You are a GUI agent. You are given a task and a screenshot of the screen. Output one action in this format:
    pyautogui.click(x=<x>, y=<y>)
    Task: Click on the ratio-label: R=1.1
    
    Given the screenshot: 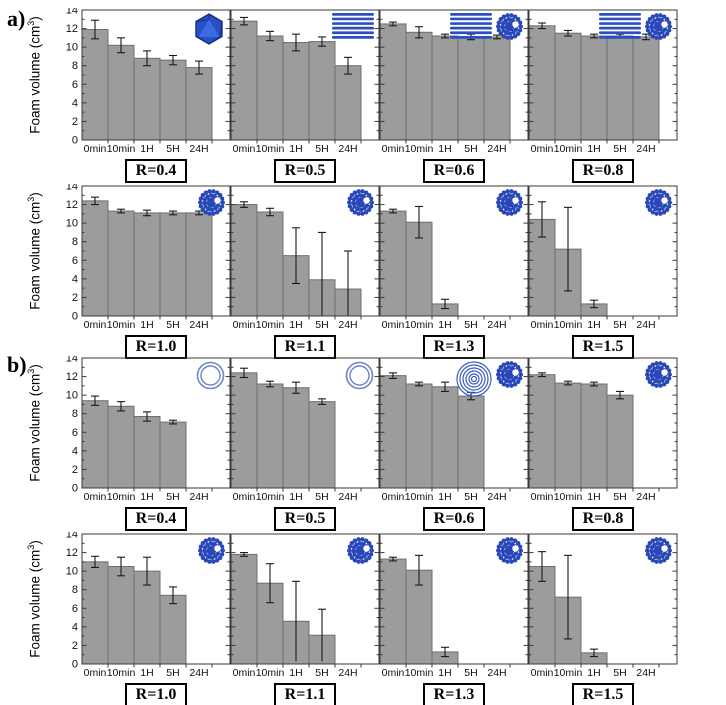 What is the action you would take?
    pyautogui.click(x=305, y=694)
    